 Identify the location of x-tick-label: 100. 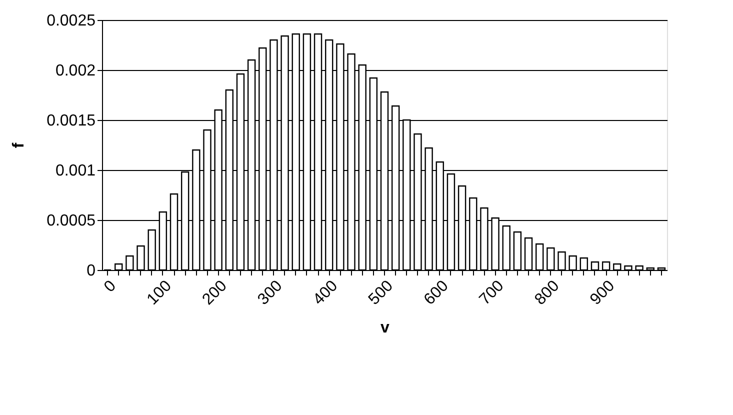
(160, 292).